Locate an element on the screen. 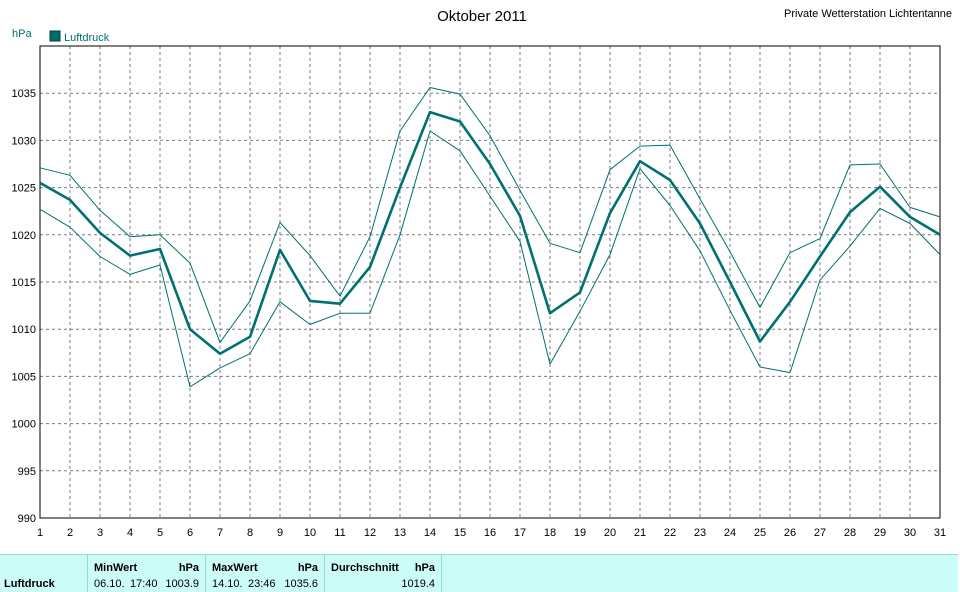 This screenshot has width=960, height=592. x-tick-label: 31 is located at coordinates (940, 533).